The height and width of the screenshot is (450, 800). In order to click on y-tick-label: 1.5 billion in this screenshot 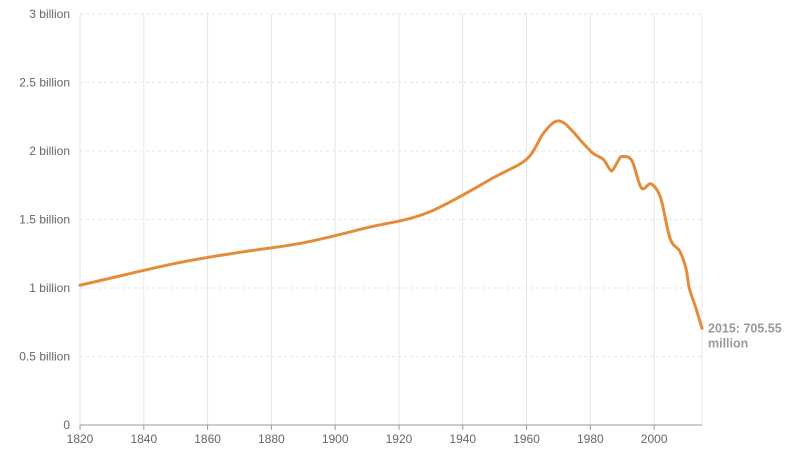, I will do `click(44, 220)`.